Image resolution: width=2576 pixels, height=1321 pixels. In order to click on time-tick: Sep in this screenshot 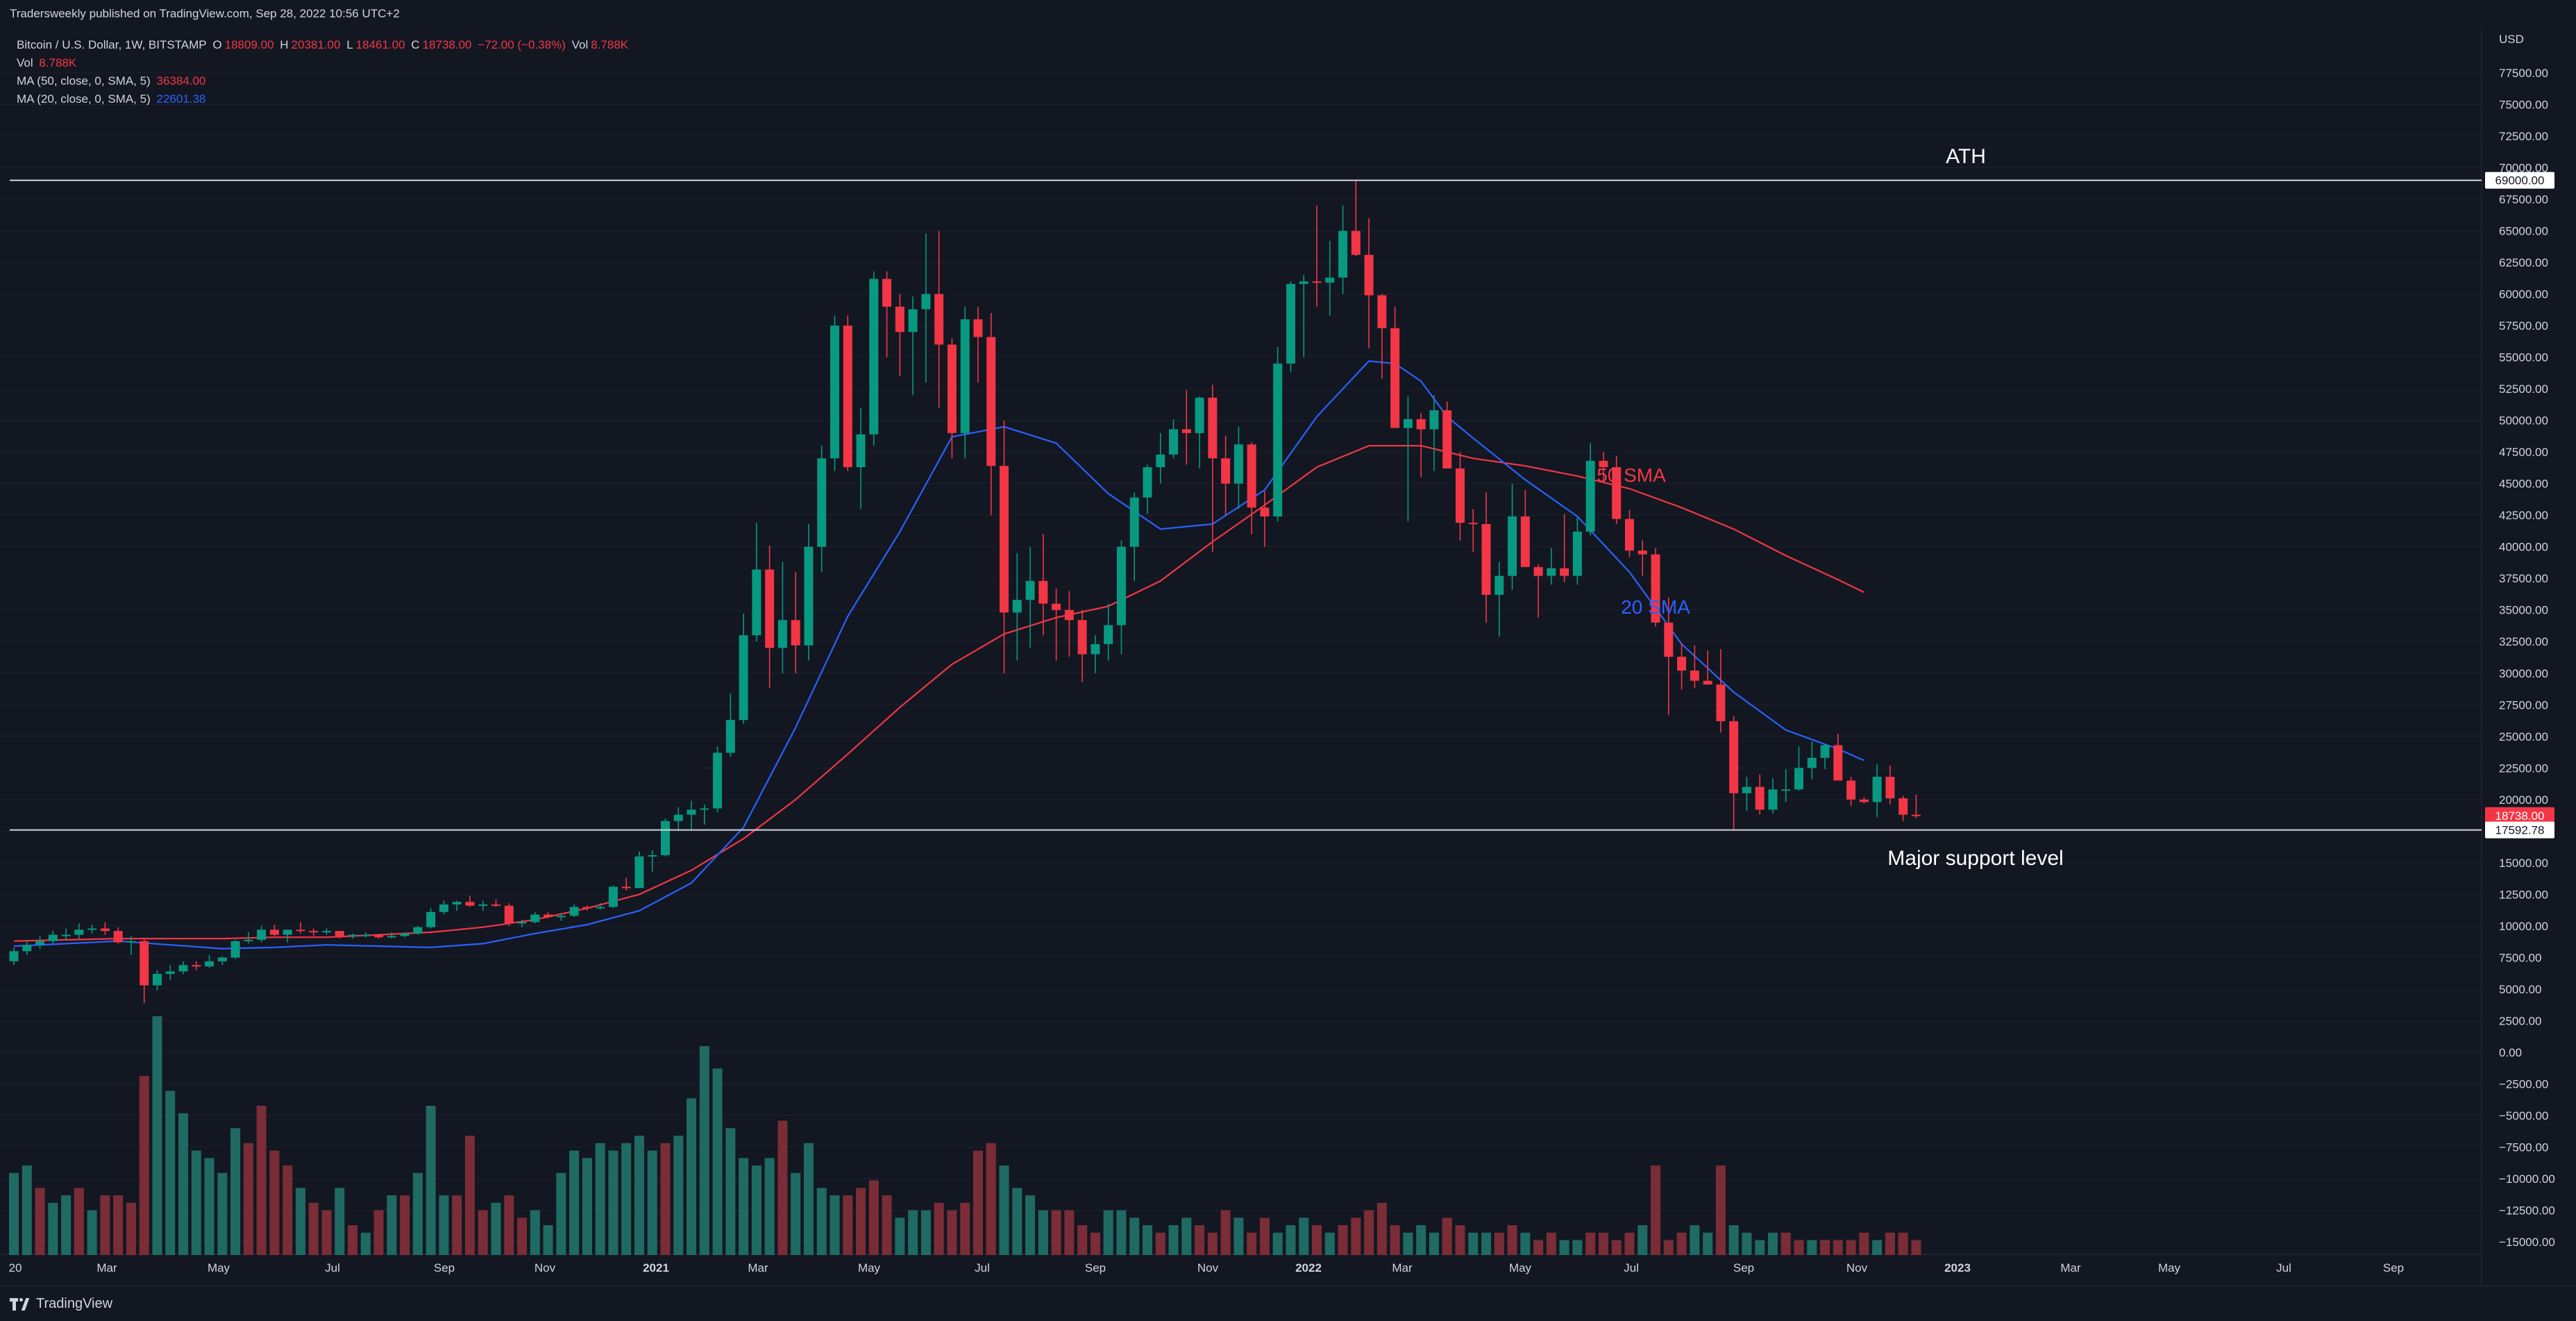, I will do `click(1743, 1267)`.